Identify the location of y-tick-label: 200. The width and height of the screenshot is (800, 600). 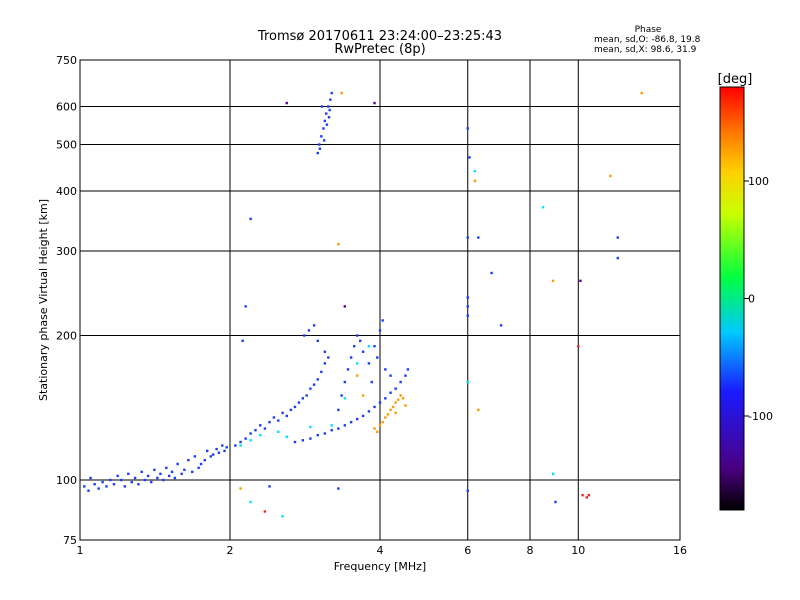
(66, 336).